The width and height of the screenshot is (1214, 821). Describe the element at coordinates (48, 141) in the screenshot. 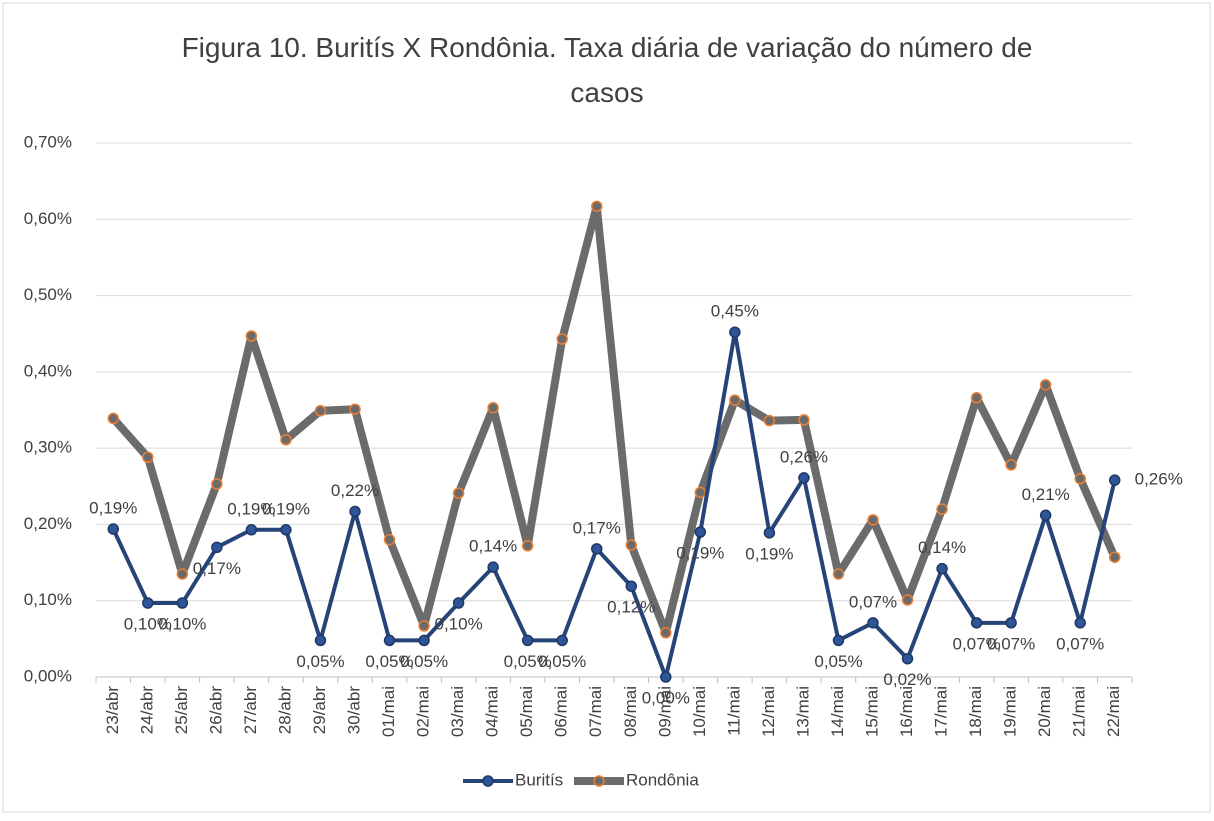

I see `y-tick-label: 0,70%` at that location.